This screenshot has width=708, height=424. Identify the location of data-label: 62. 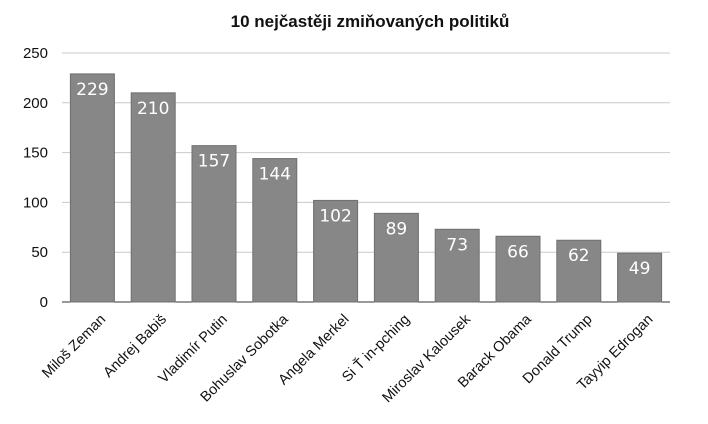
(579, 256).